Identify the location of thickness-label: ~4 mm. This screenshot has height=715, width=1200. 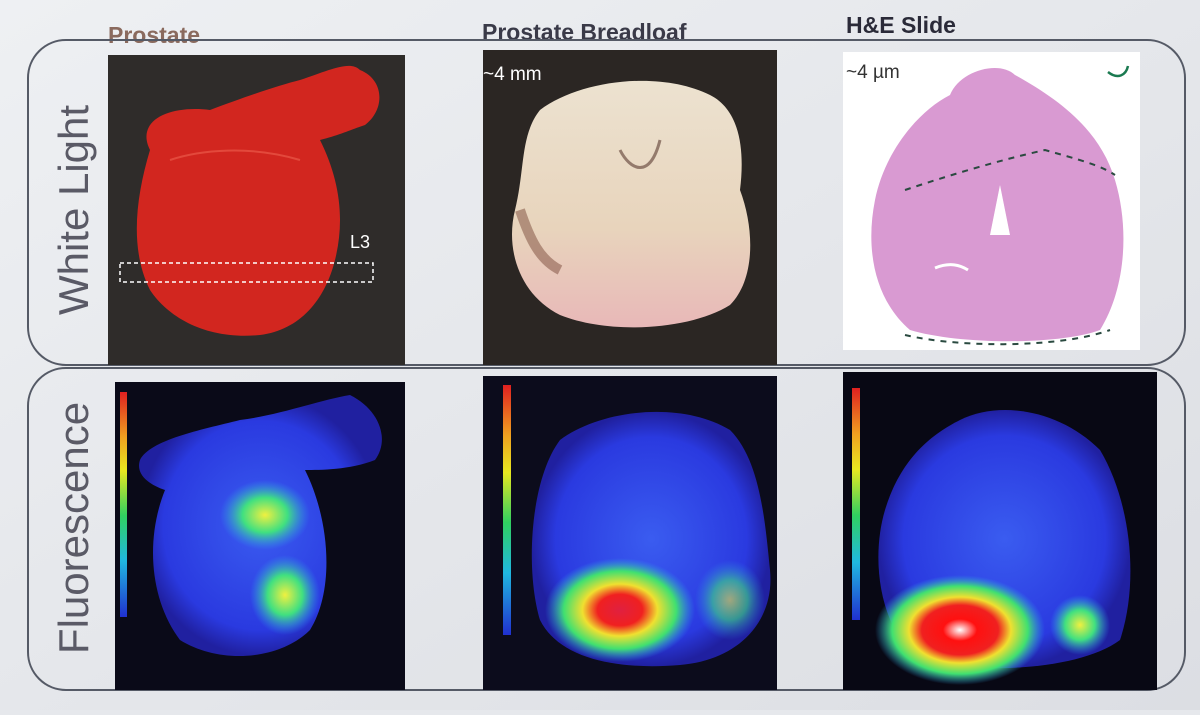
(512, 74).